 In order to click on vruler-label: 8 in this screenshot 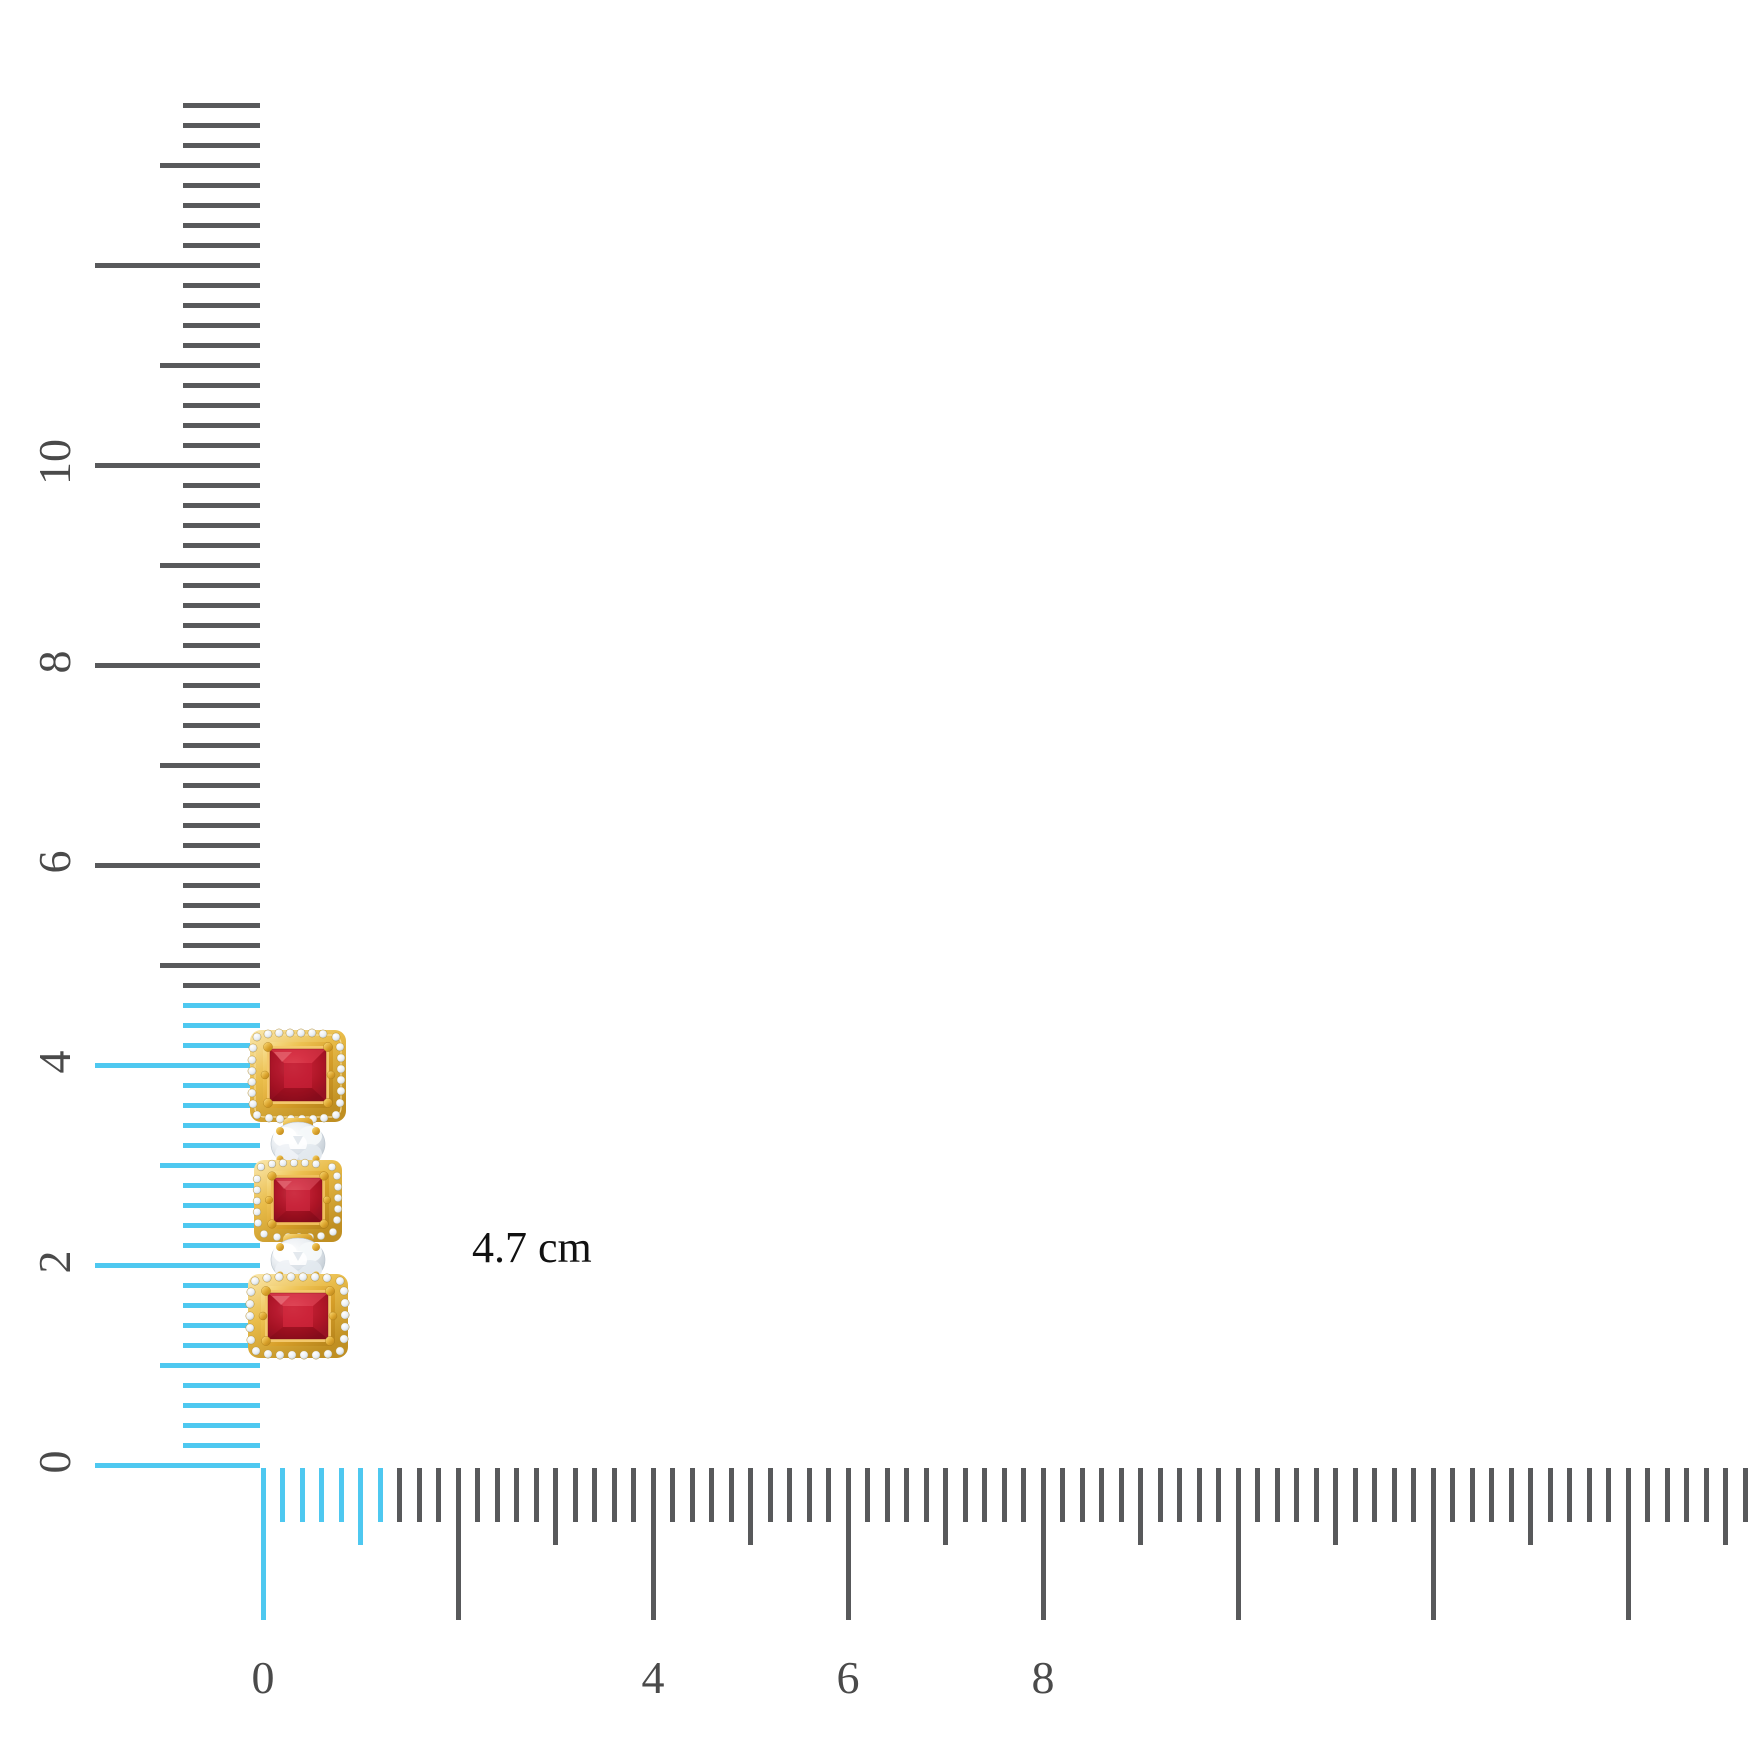, I will do `click(54, 662)`.